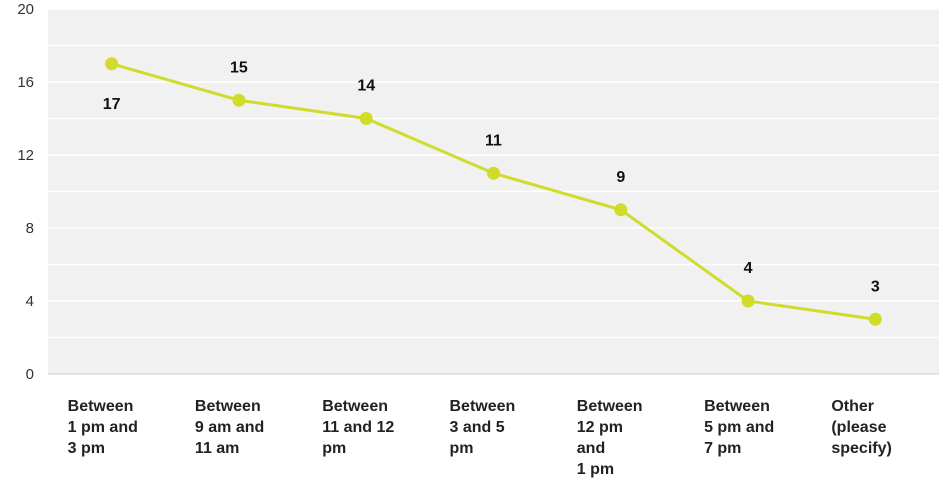 The width and height of the screenshot is (943, 492). I want to click on x-category-label: Other (please specify), so click(861, 427).